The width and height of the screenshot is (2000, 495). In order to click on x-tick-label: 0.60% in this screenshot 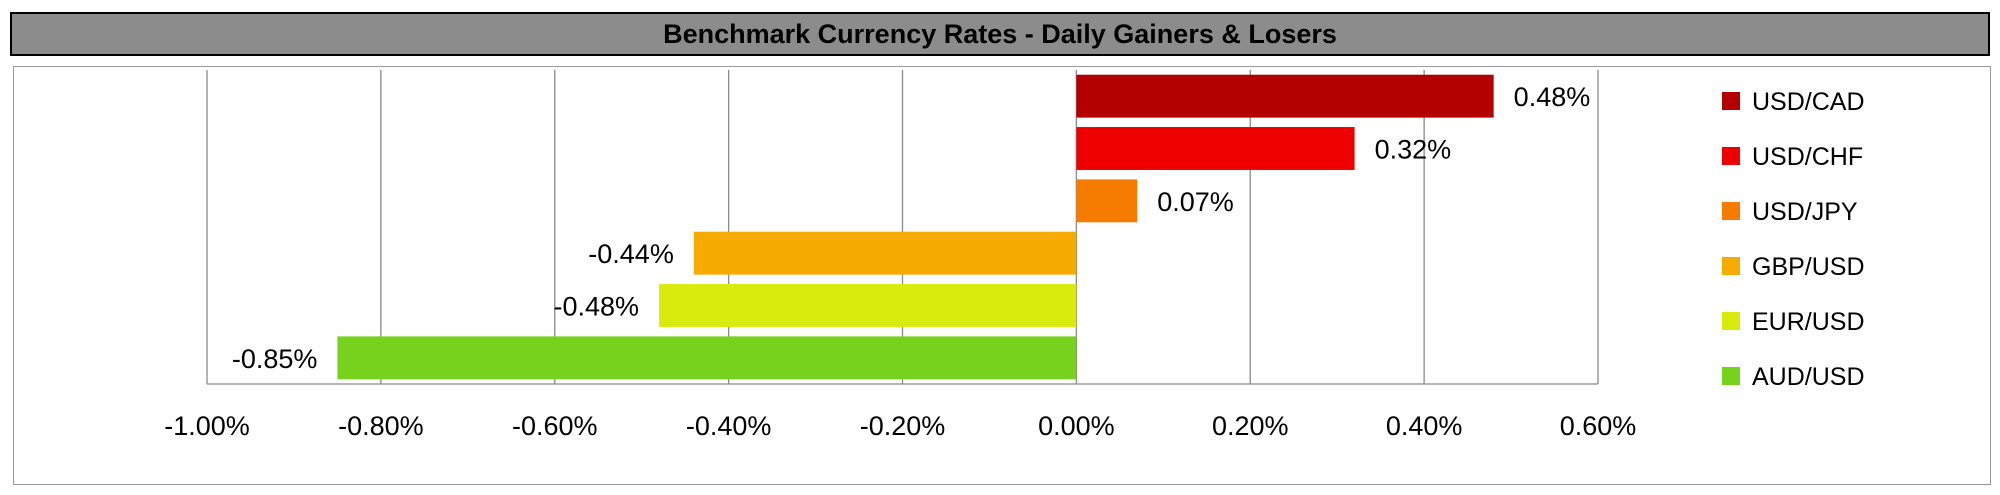, I will do `click(1598, 426)`.